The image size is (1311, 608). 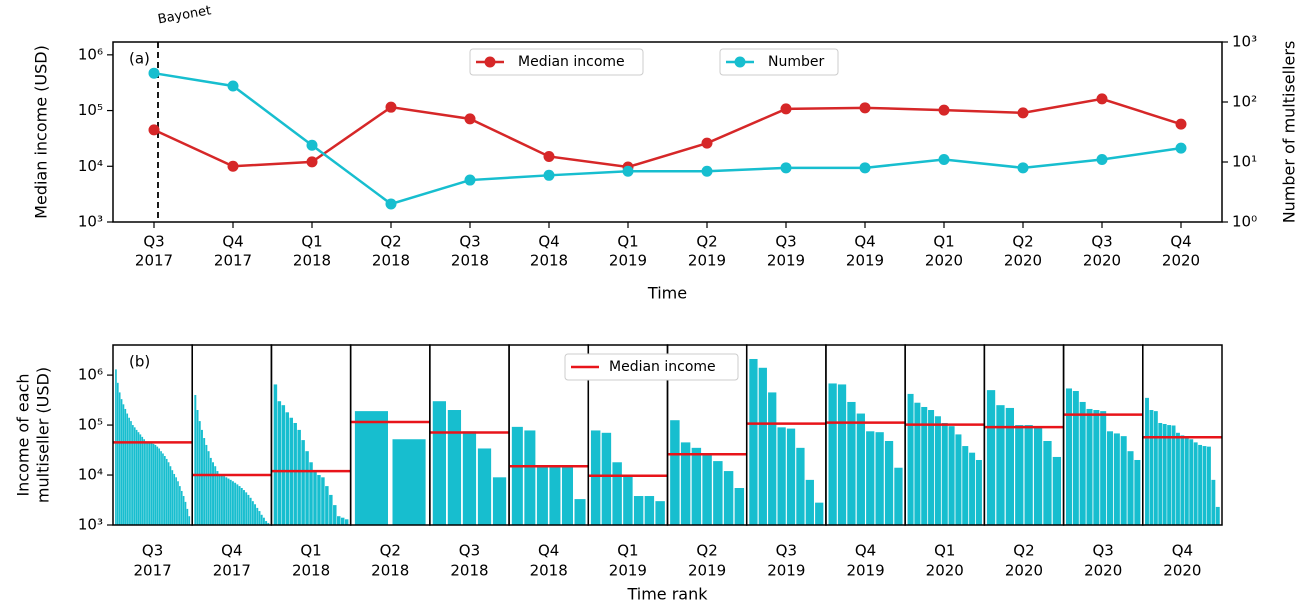 I want to click on legend: Number, so click(x=779, y=62).